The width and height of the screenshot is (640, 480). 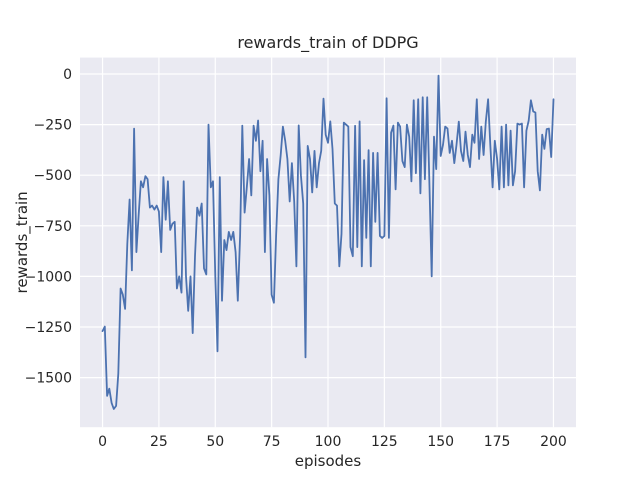 What do you see at coordinates (328, 442) in the screenshot?
I see `x-tick-label: 100` at bounding box center [328, 442].